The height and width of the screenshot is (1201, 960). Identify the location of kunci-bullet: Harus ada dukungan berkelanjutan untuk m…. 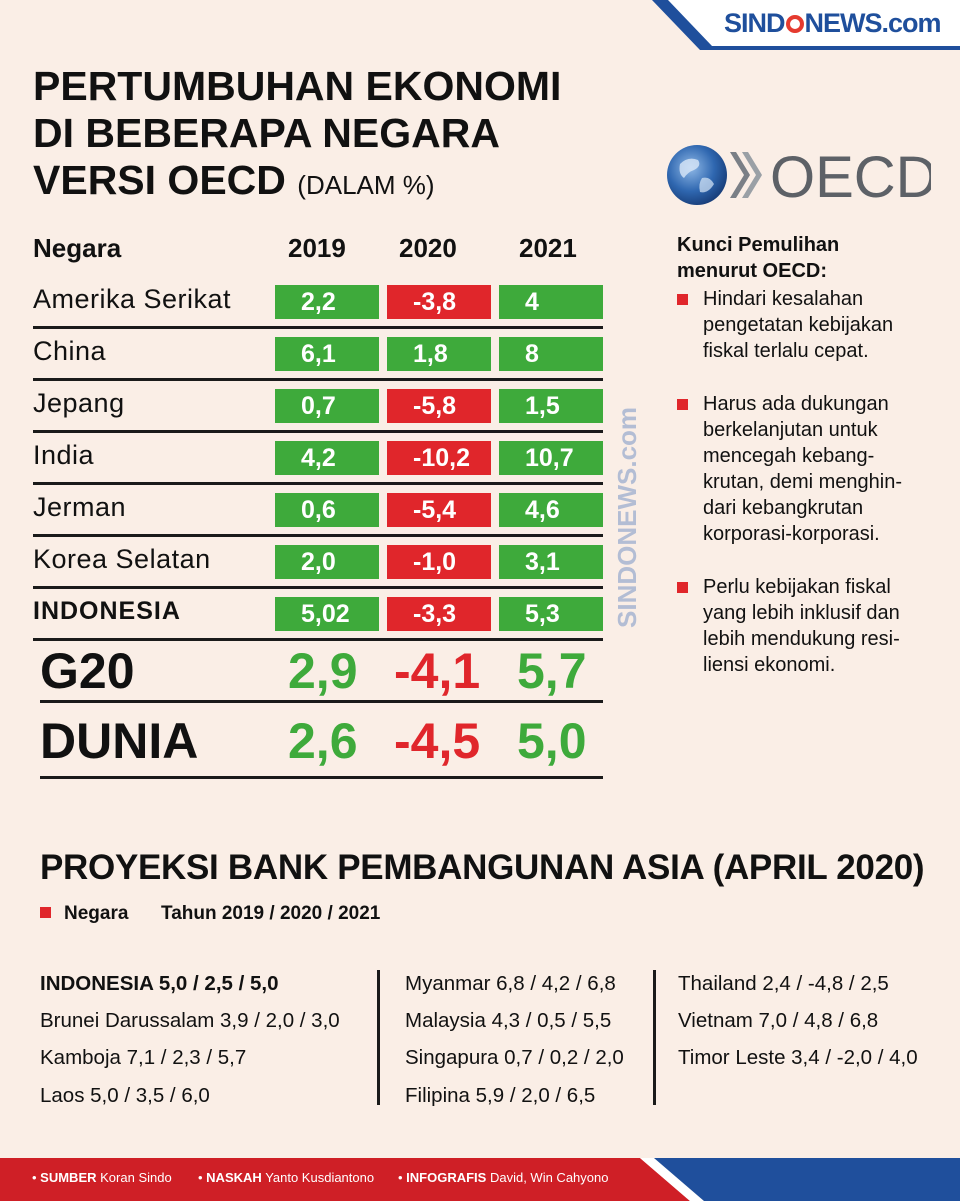
(823, 469).